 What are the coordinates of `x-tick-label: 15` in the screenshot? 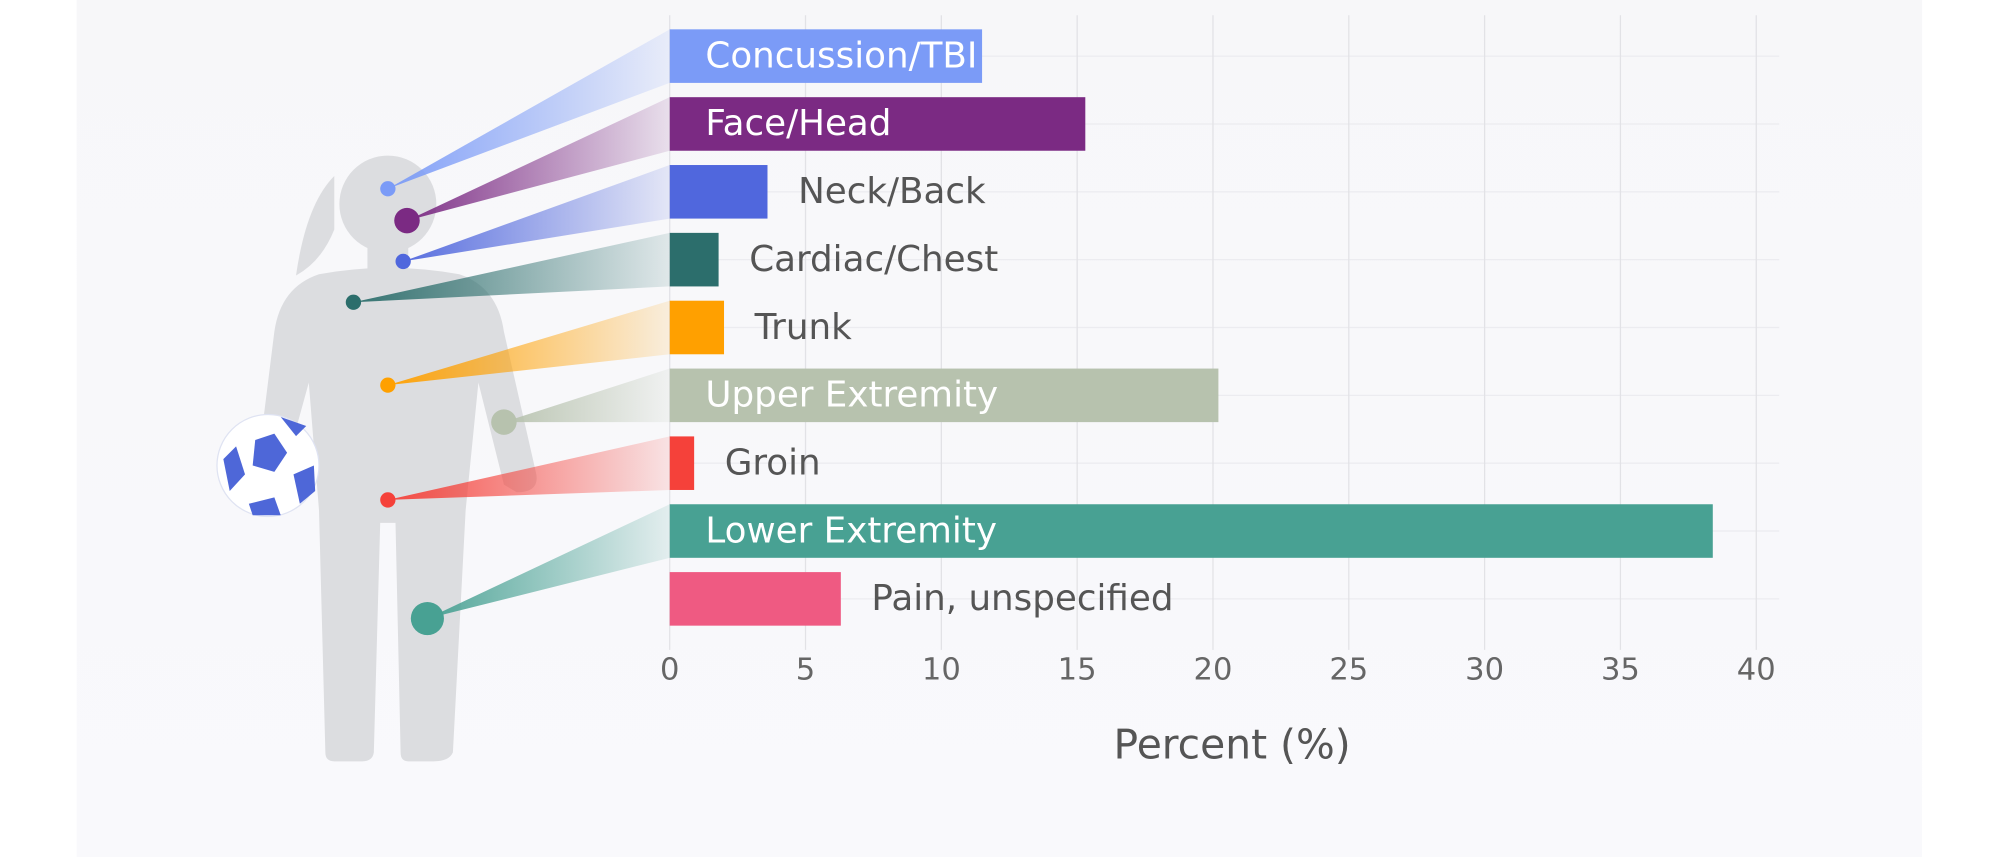 It's located at (1077, 669).